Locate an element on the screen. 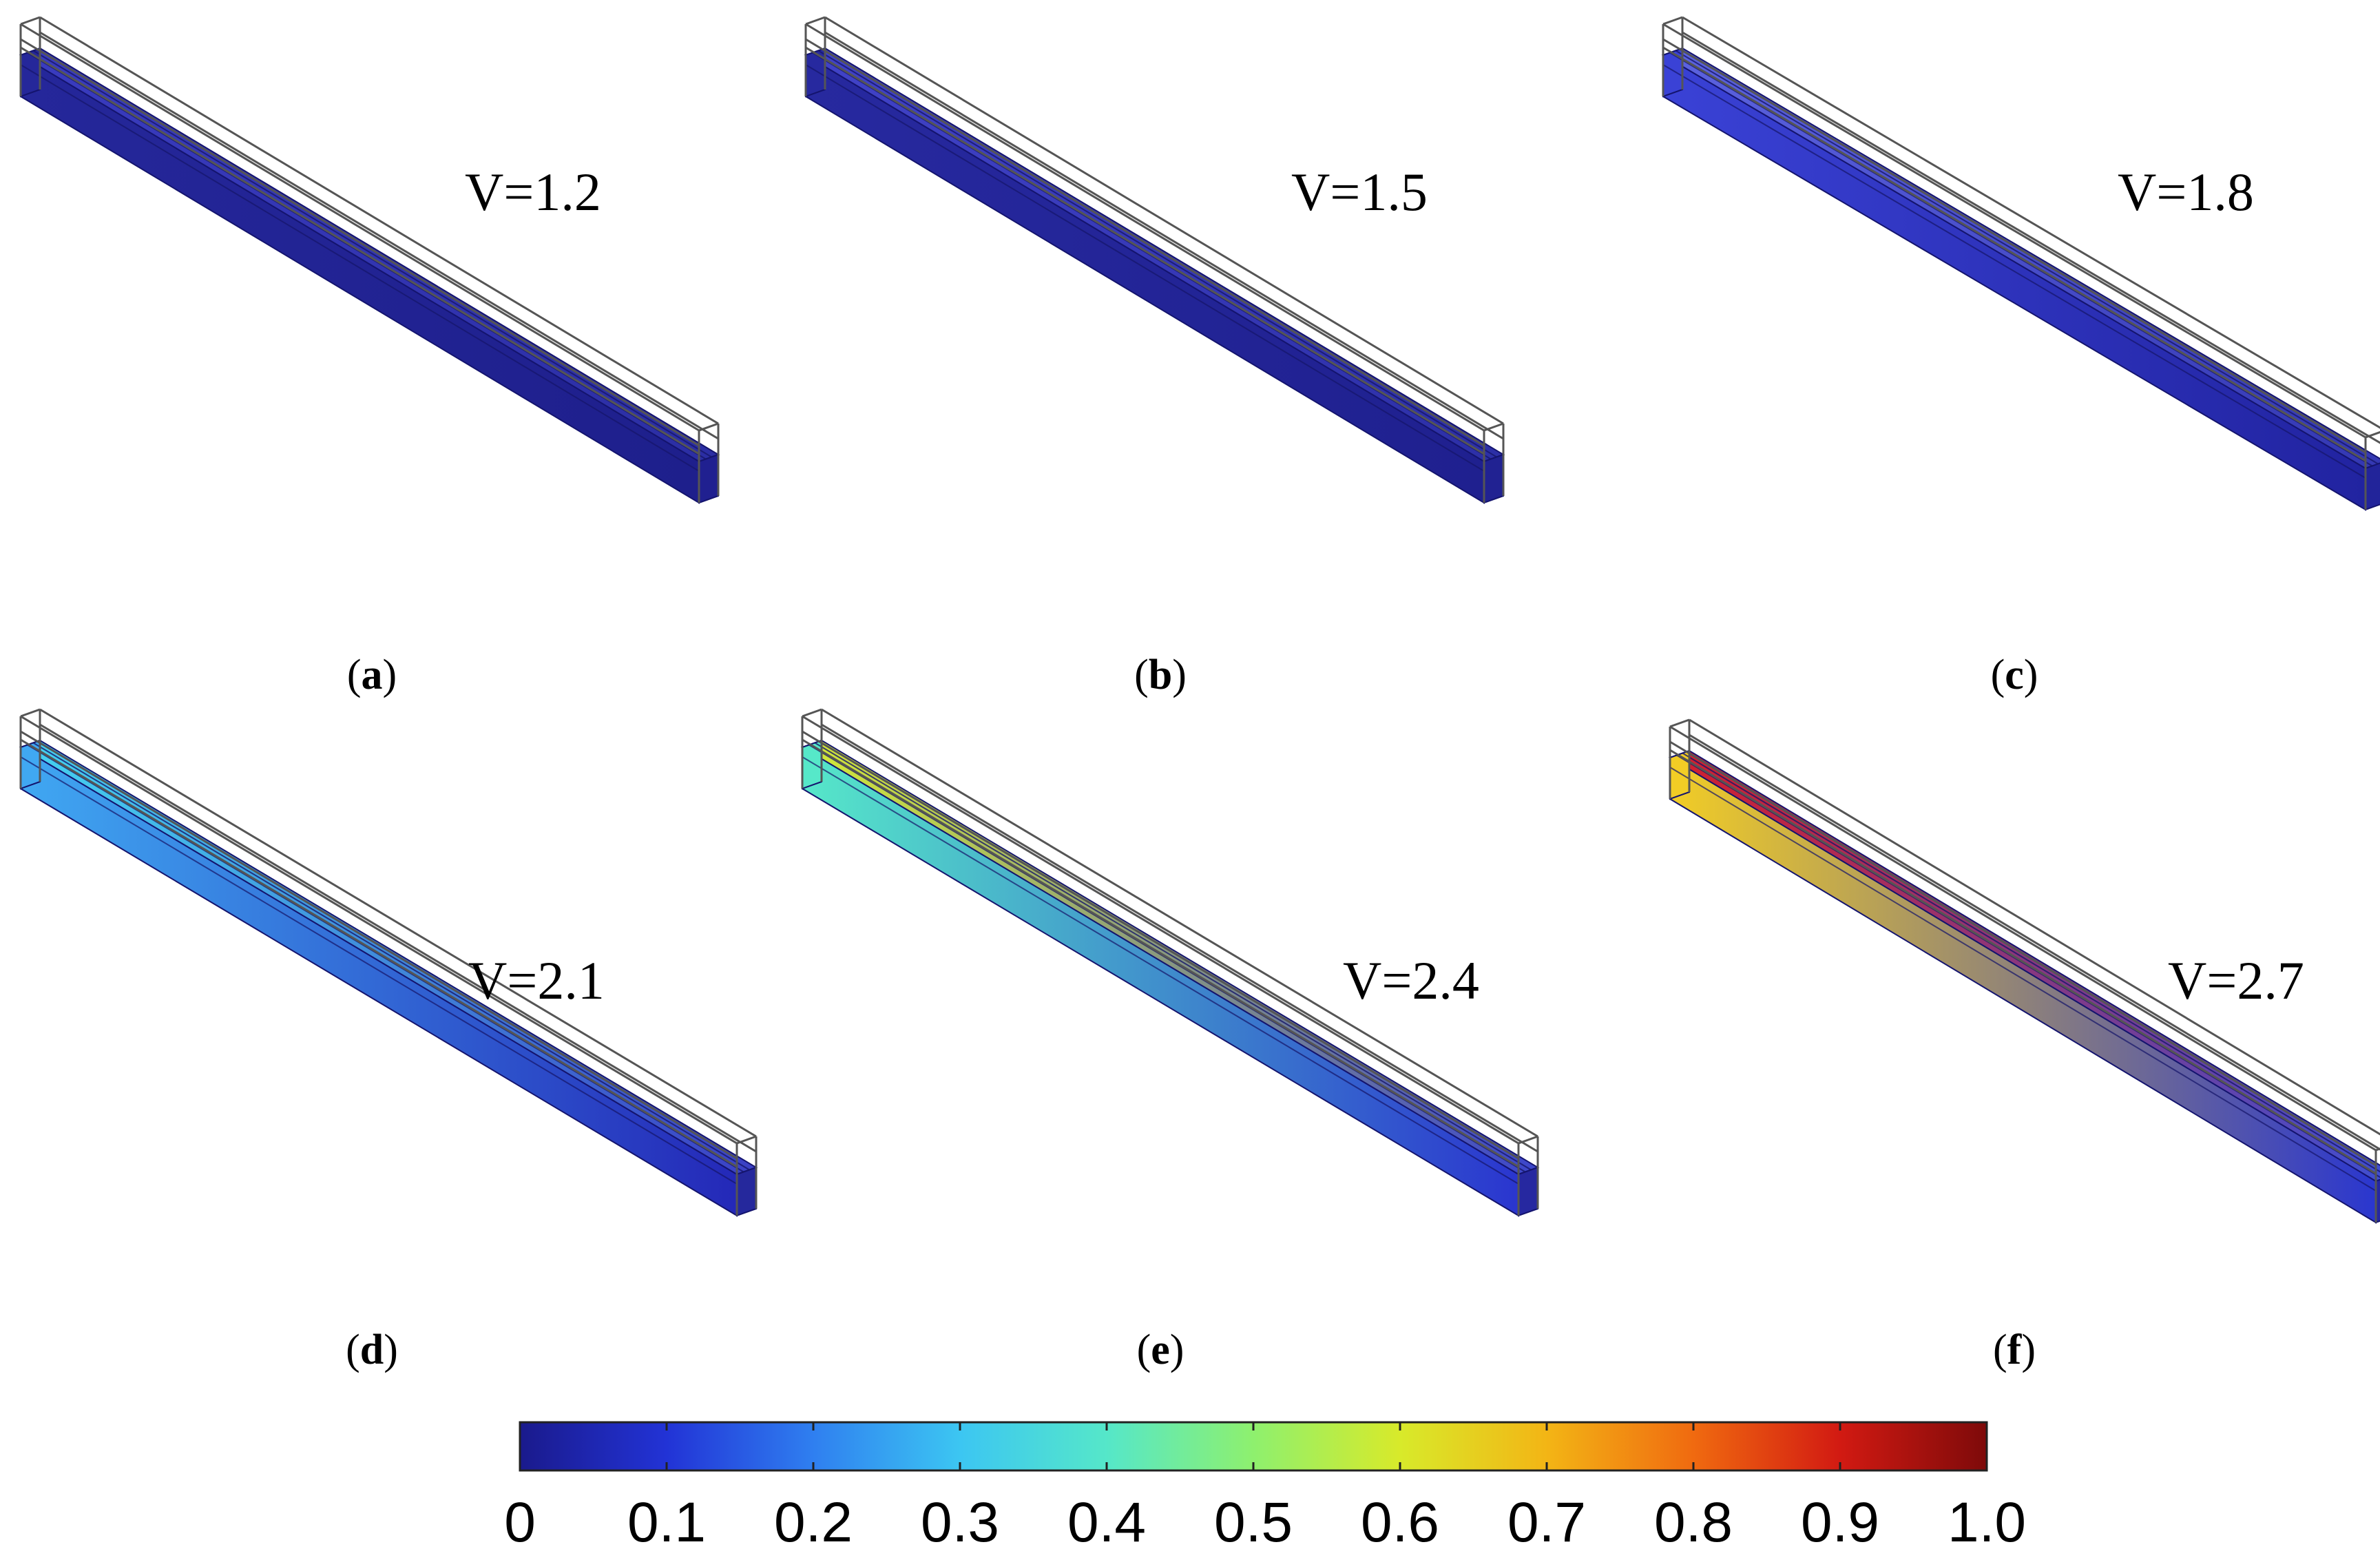 Image resolution: width=2380 pixels, height=1560 pixels. voltage-label: V=2.7 is located at coordinates (2236, 980).